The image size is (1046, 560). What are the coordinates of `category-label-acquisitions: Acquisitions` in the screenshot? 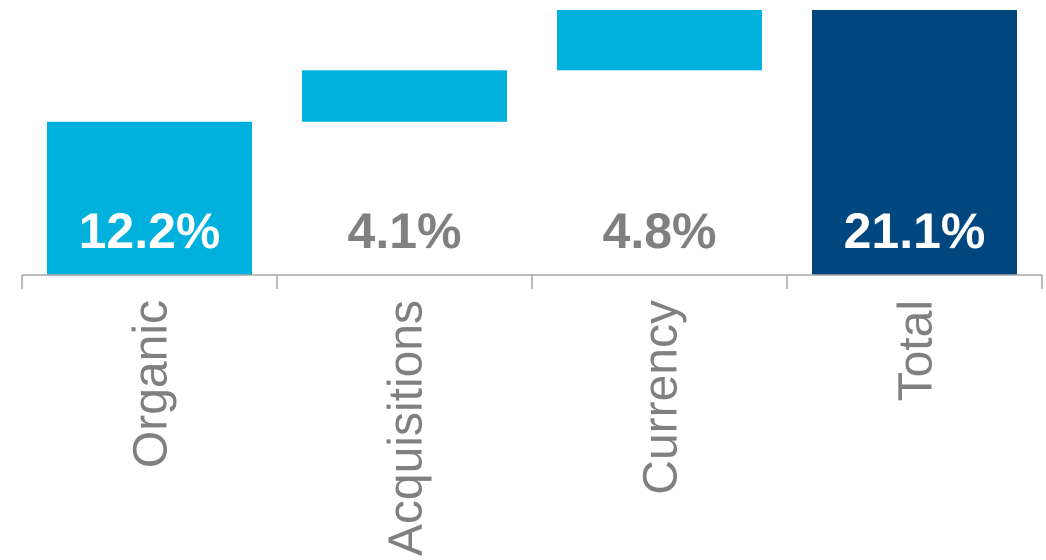 It's located at (406, 428).